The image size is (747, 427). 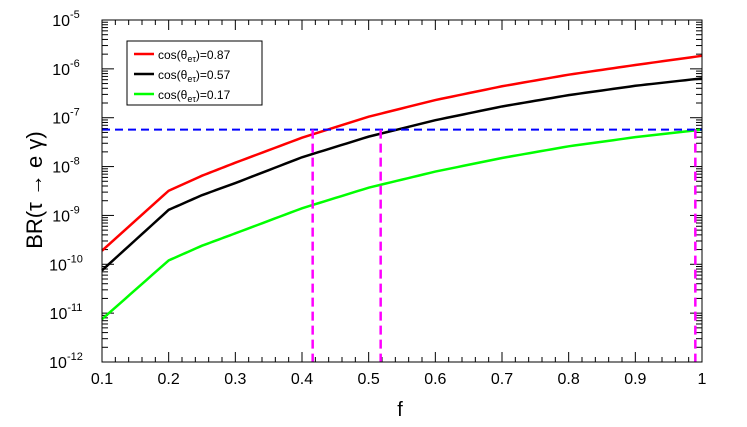 What do you see at coordinates (194, 96) in the screenshot?
I see `legend-label-2: cos(θeτ)=0.17` at bounding box center [194, 96].